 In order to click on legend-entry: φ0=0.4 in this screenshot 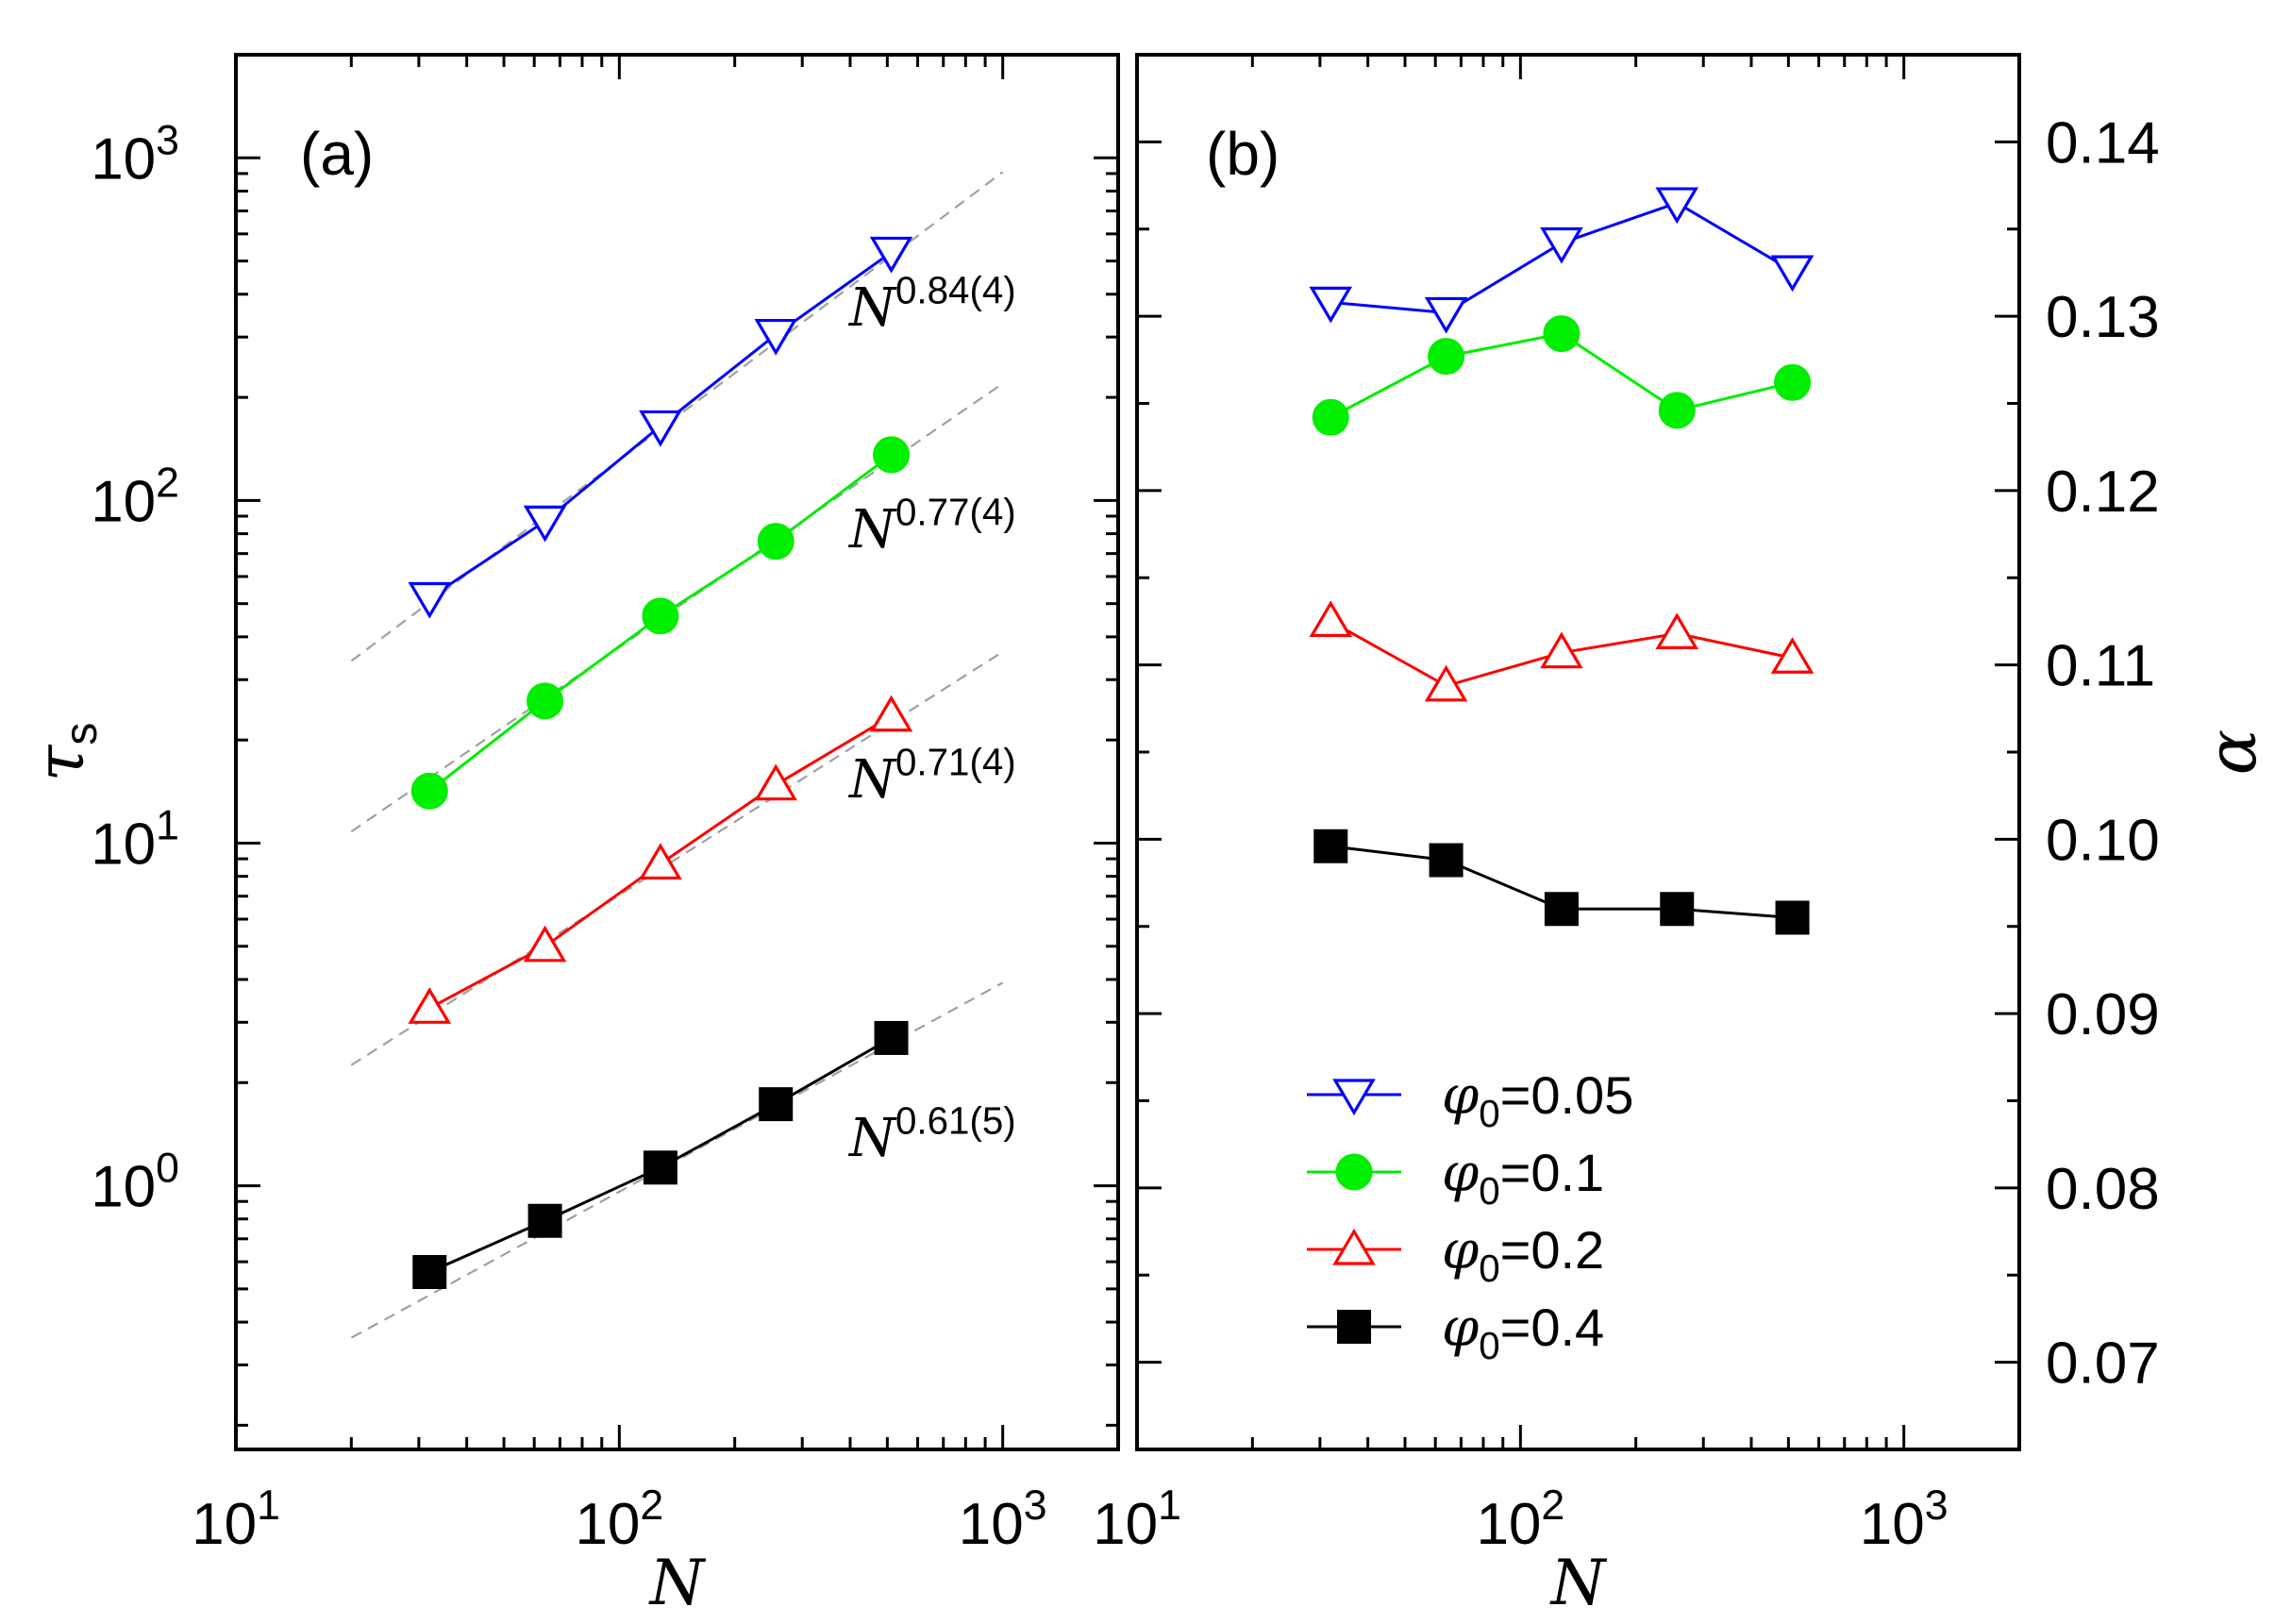, I will do `click(1455, 1332)`.